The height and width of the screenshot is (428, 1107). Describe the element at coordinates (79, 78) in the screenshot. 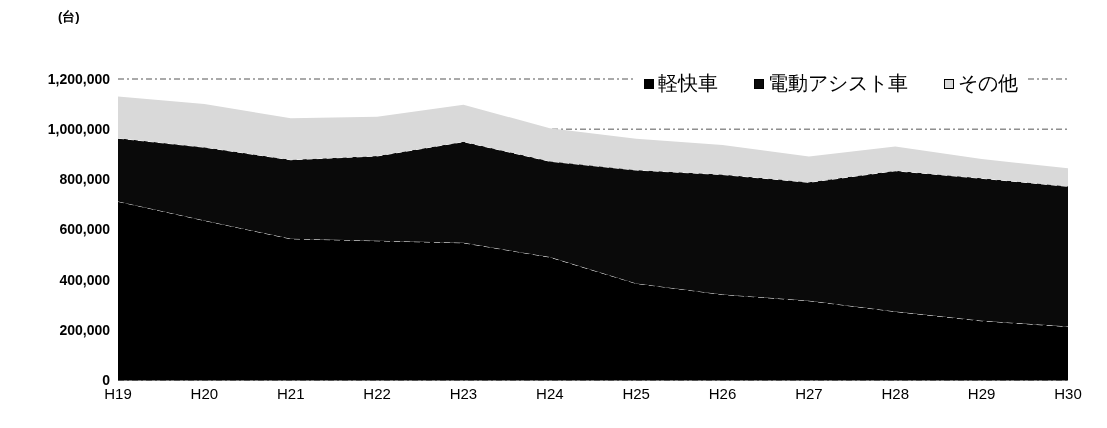

I see `y-tick-label: 1,200,000` at that location.